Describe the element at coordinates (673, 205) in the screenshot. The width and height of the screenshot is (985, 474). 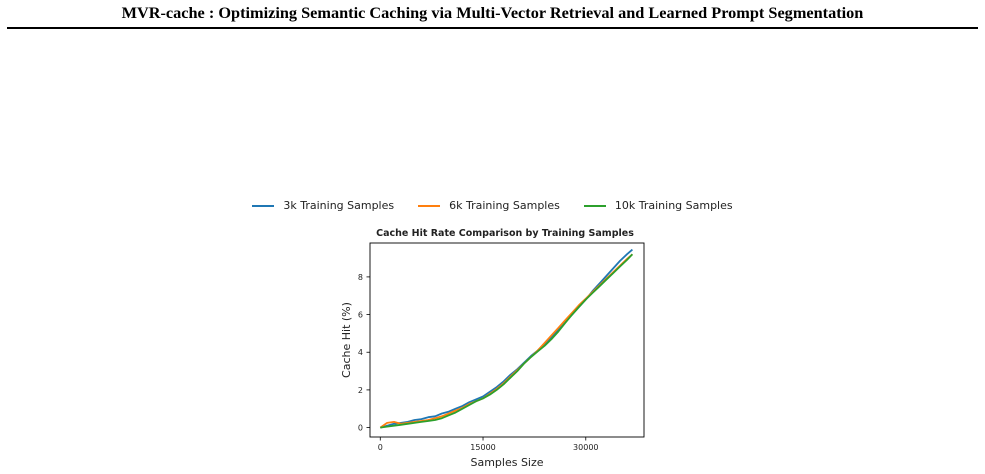
I see `legend-label: 10k Training Samples` at that location.